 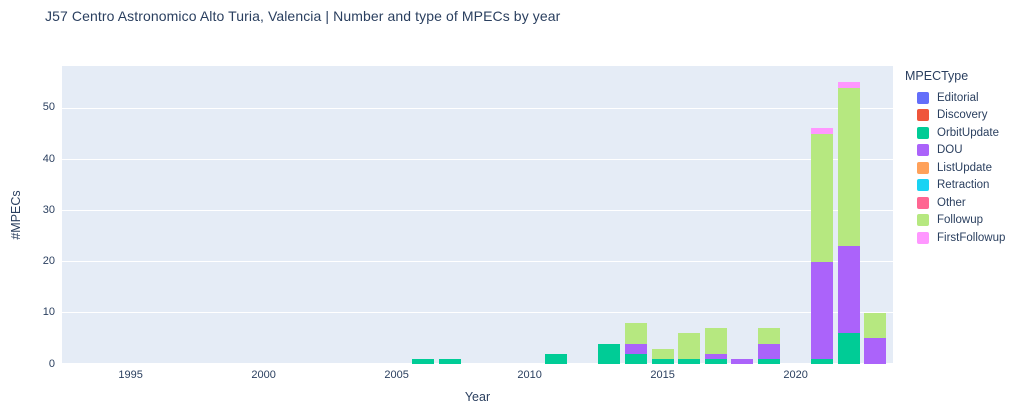 I want to click on legend-item-OrbitUpdate: OrbitUpdate, so click(x=964, y=133).